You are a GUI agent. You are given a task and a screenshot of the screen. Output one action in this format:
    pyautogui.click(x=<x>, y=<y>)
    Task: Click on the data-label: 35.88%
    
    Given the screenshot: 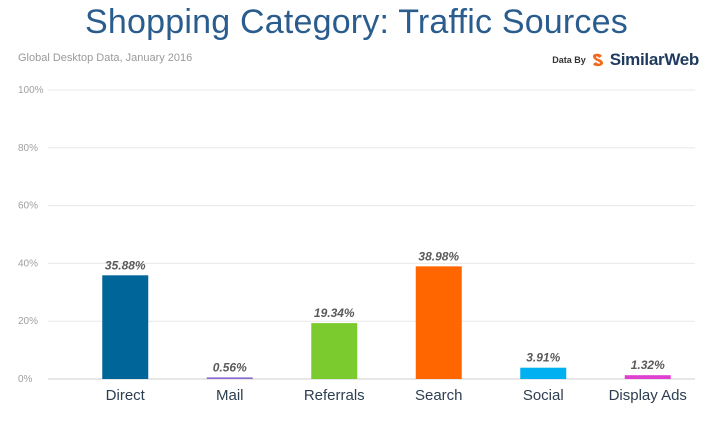 What is the action you would take?
    pyautogui.click(x=125, y=265)
    